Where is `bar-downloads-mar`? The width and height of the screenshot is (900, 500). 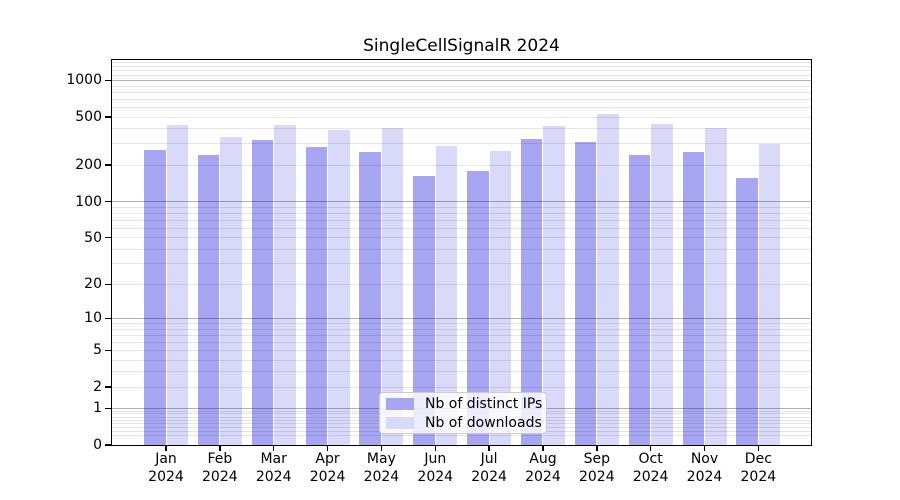
bar-downloads-mar is located at coordinates (285, 285).